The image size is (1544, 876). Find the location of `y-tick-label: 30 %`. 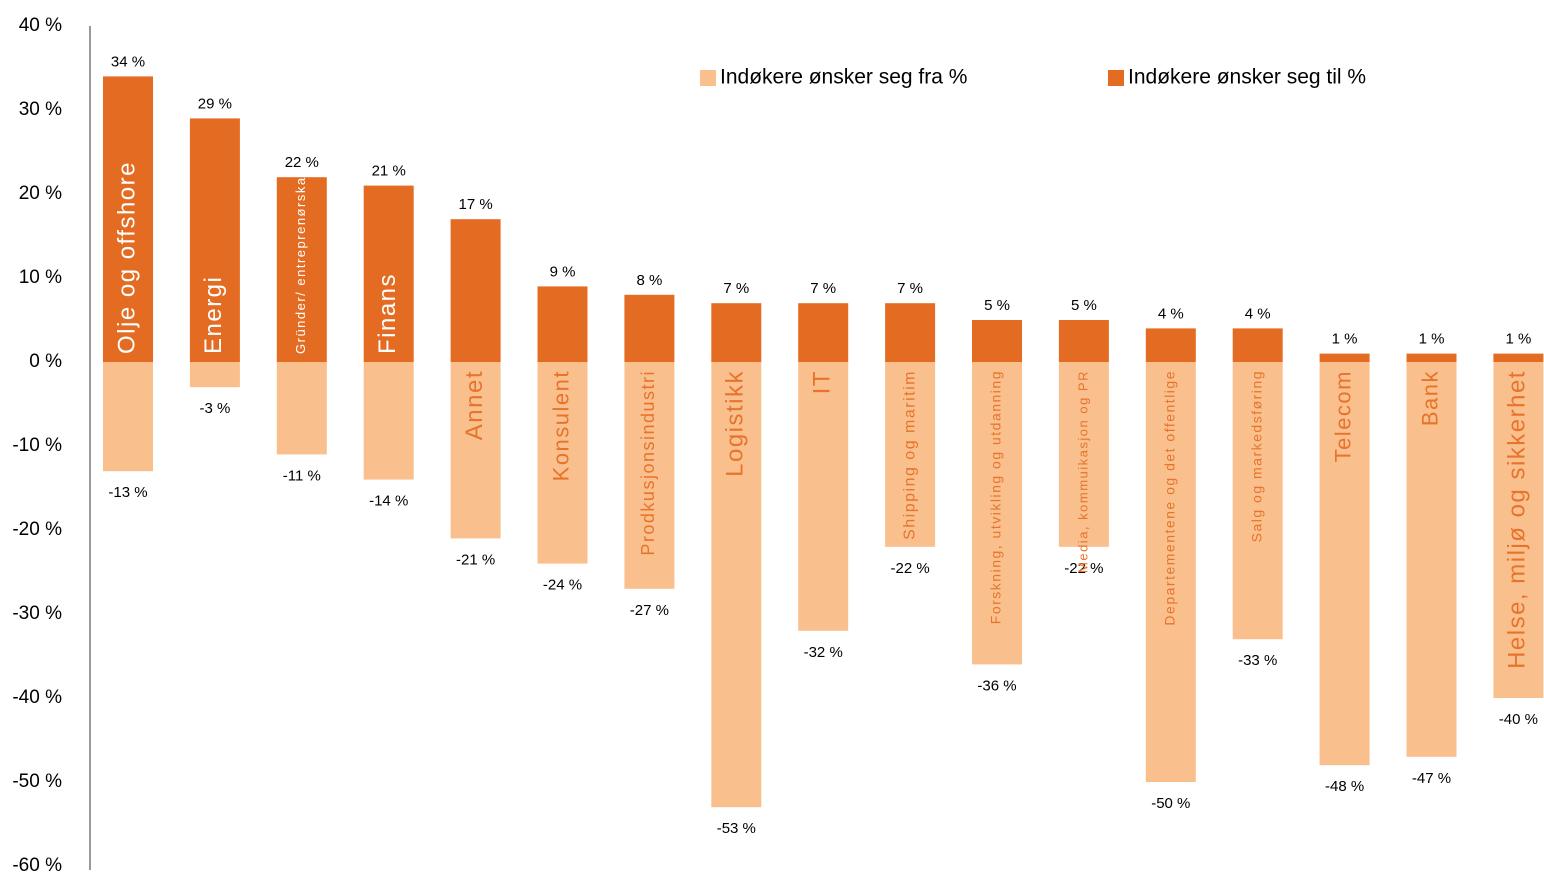

y-tick-label: 30 % is located at coordinates (40, 109).